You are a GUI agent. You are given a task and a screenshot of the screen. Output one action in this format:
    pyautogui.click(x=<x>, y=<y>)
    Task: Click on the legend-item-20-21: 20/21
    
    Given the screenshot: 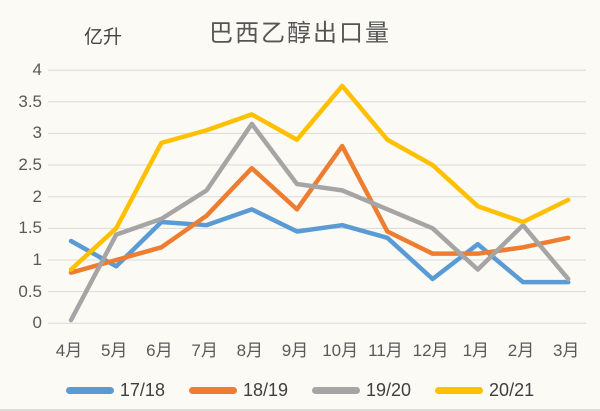 What is the action you would take?
    pyautogui.click(x=484, y=390)
    